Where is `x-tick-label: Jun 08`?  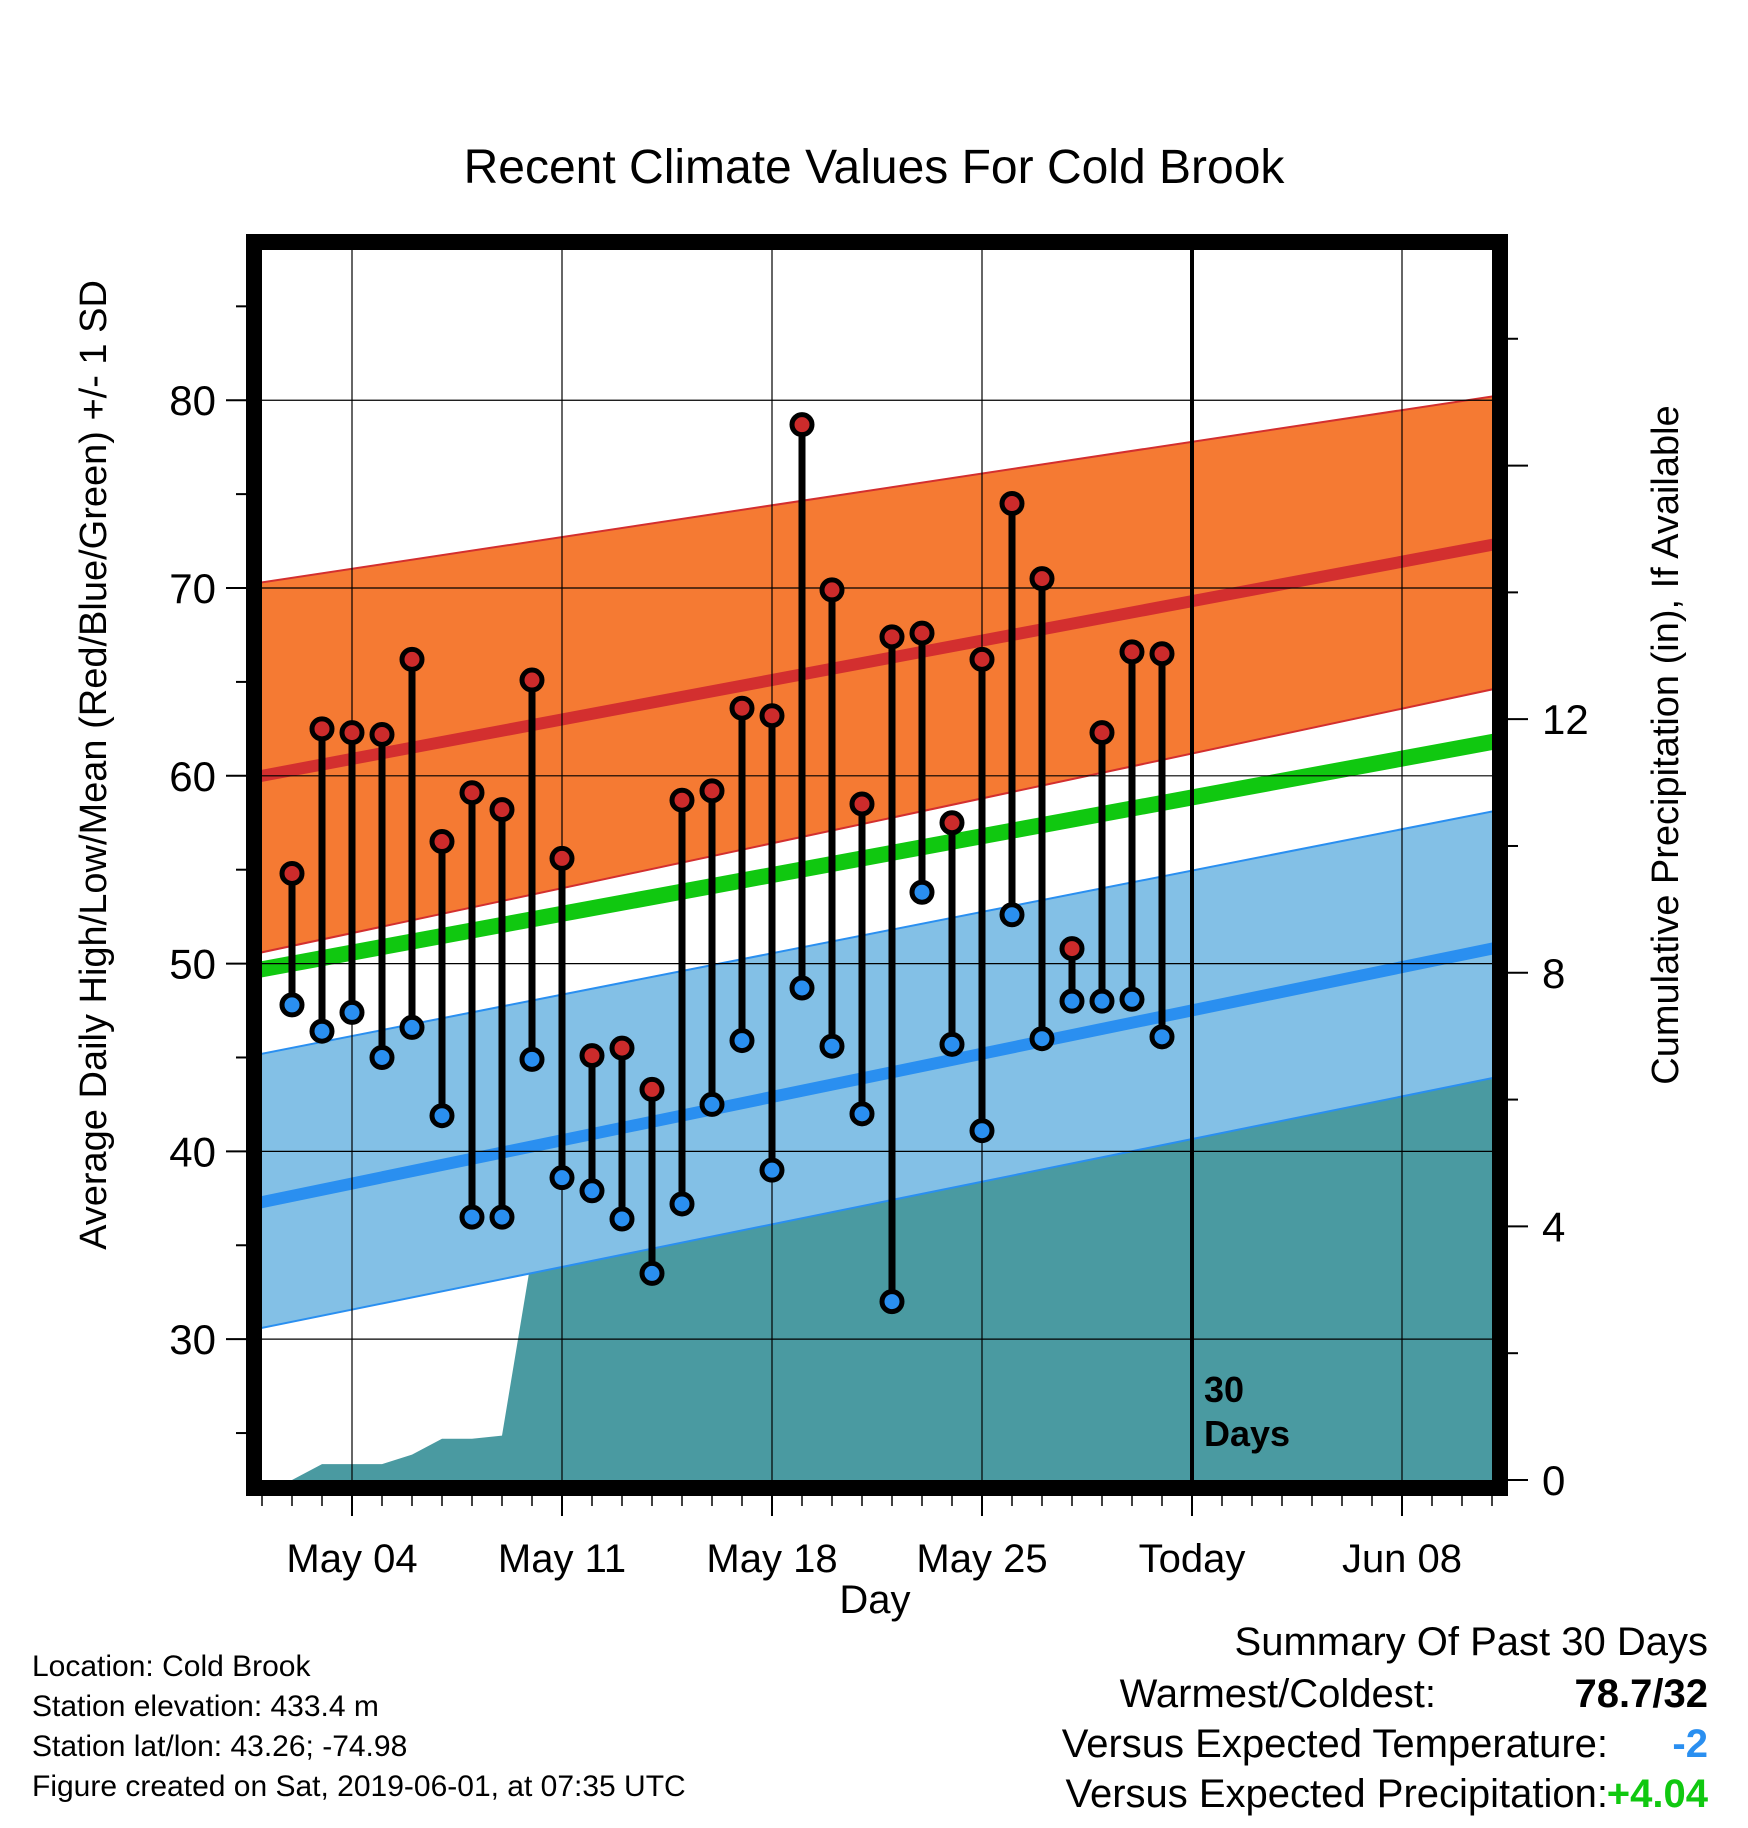
x-tick-label: Jun 08 is located at coordinates (1402, 1559).